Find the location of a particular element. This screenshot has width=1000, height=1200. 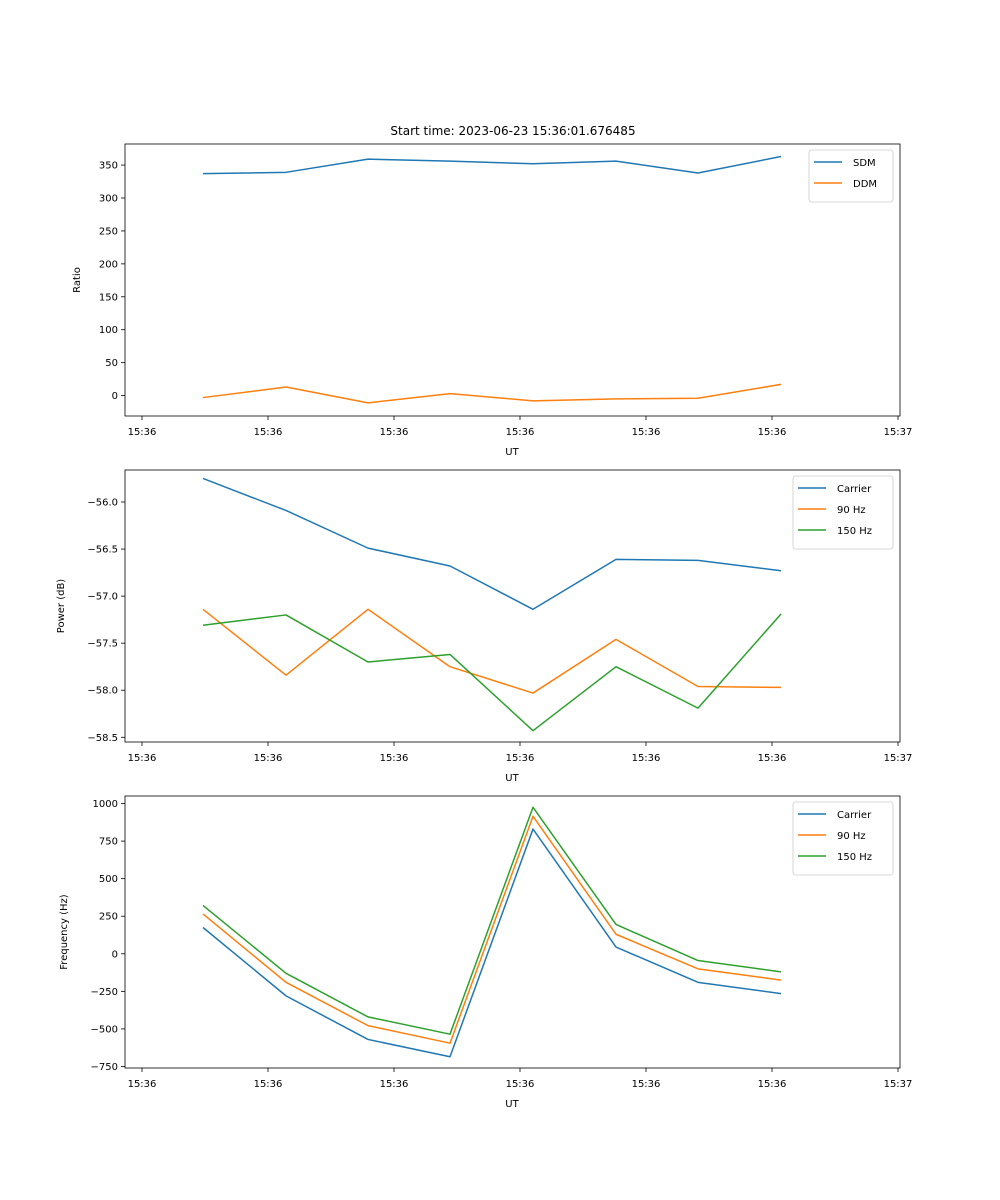

y-tick-label: 100 is located at coordinates (108, 330).